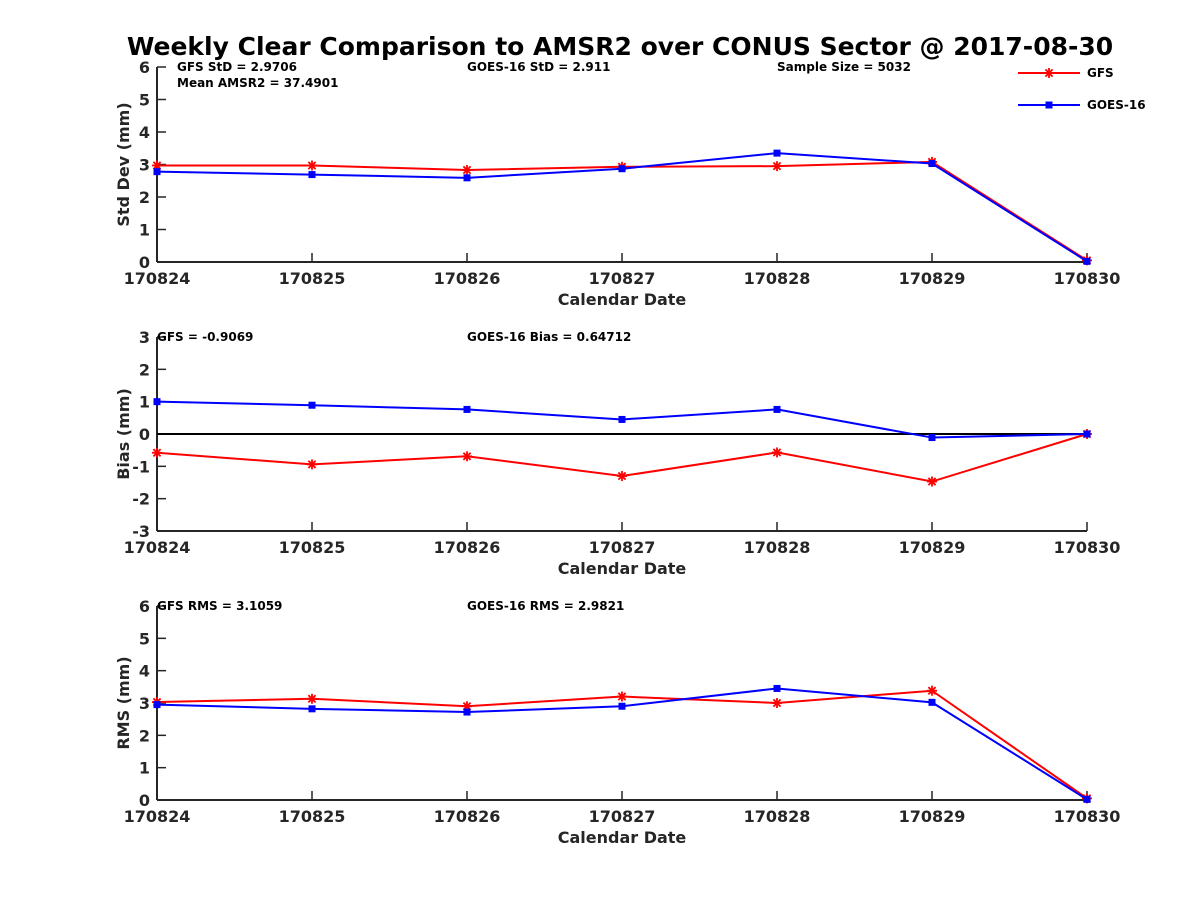  Describe the element at coordinates (144, 337) in the screenshot. I see `bias-y-tick-label: 3` at that location.